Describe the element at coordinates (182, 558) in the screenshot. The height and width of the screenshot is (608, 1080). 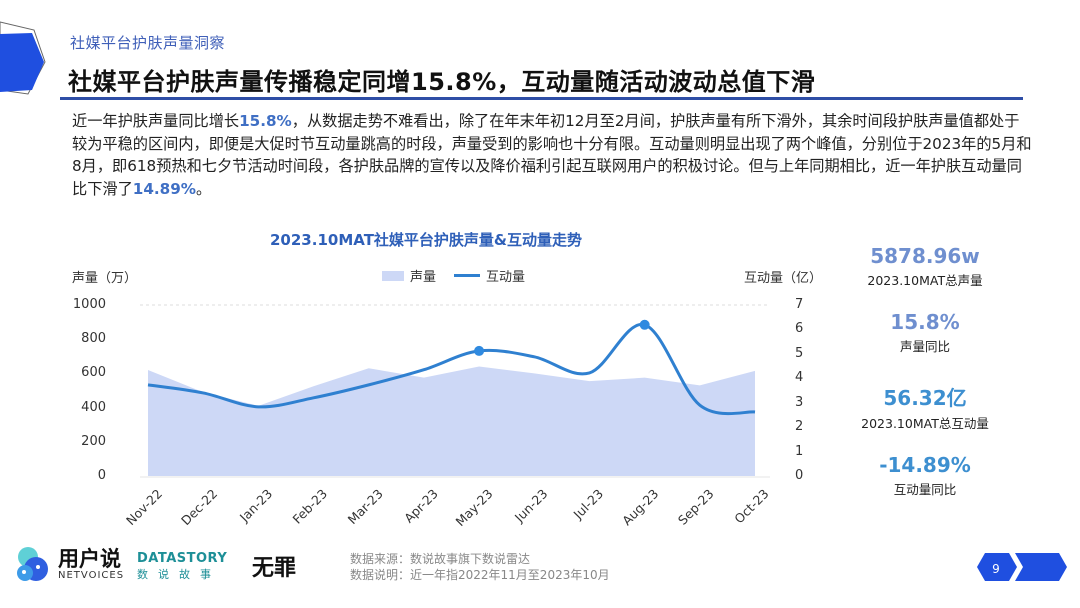
I see `datastory-logo-en: DATASTORY` at that location.